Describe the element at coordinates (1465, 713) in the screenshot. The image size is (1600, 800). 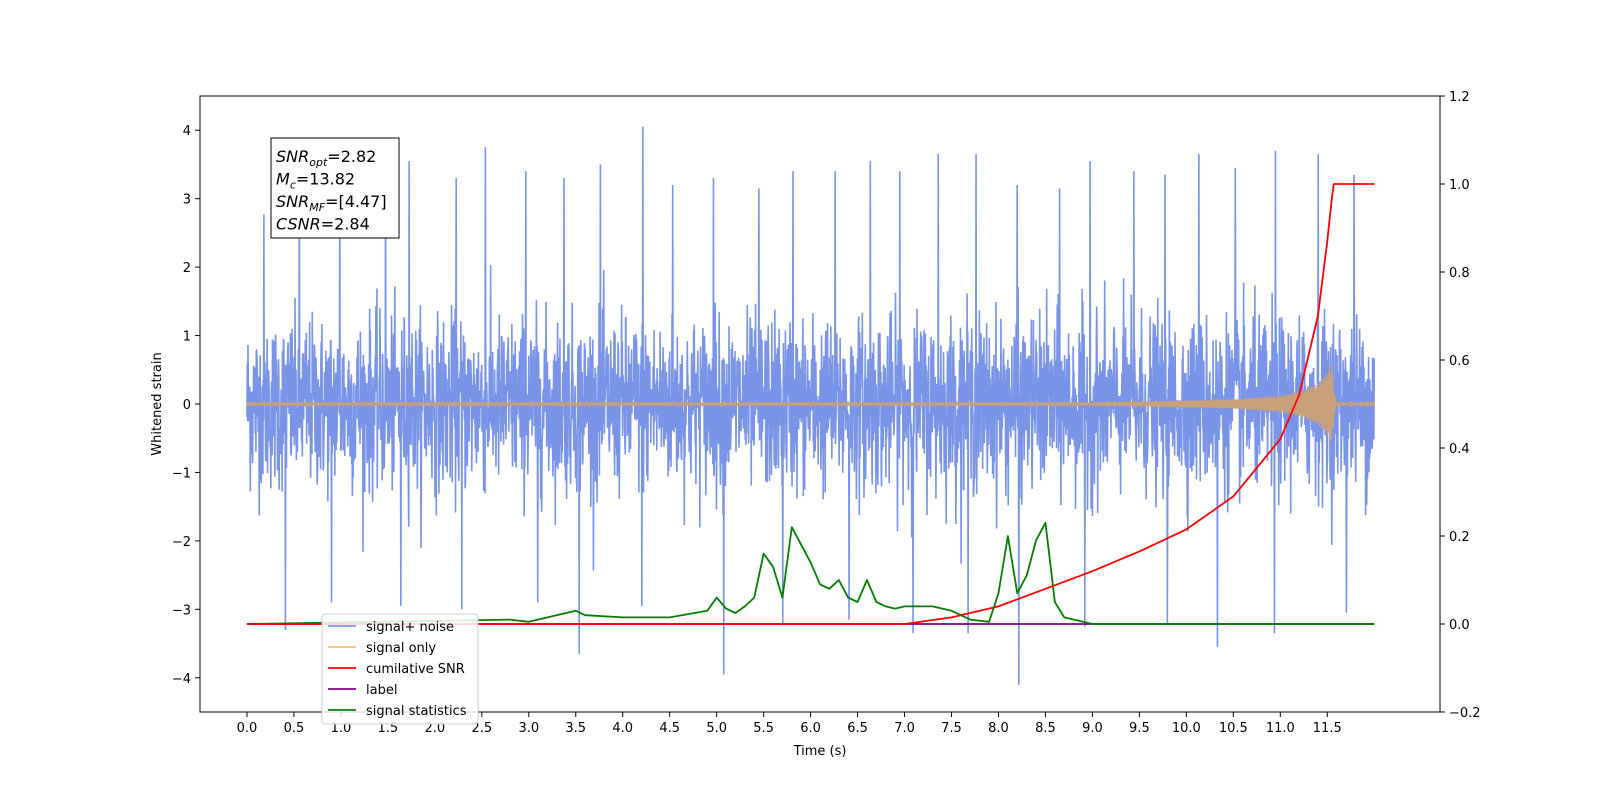
I see `y2-tick-label: −0.2` at that location.